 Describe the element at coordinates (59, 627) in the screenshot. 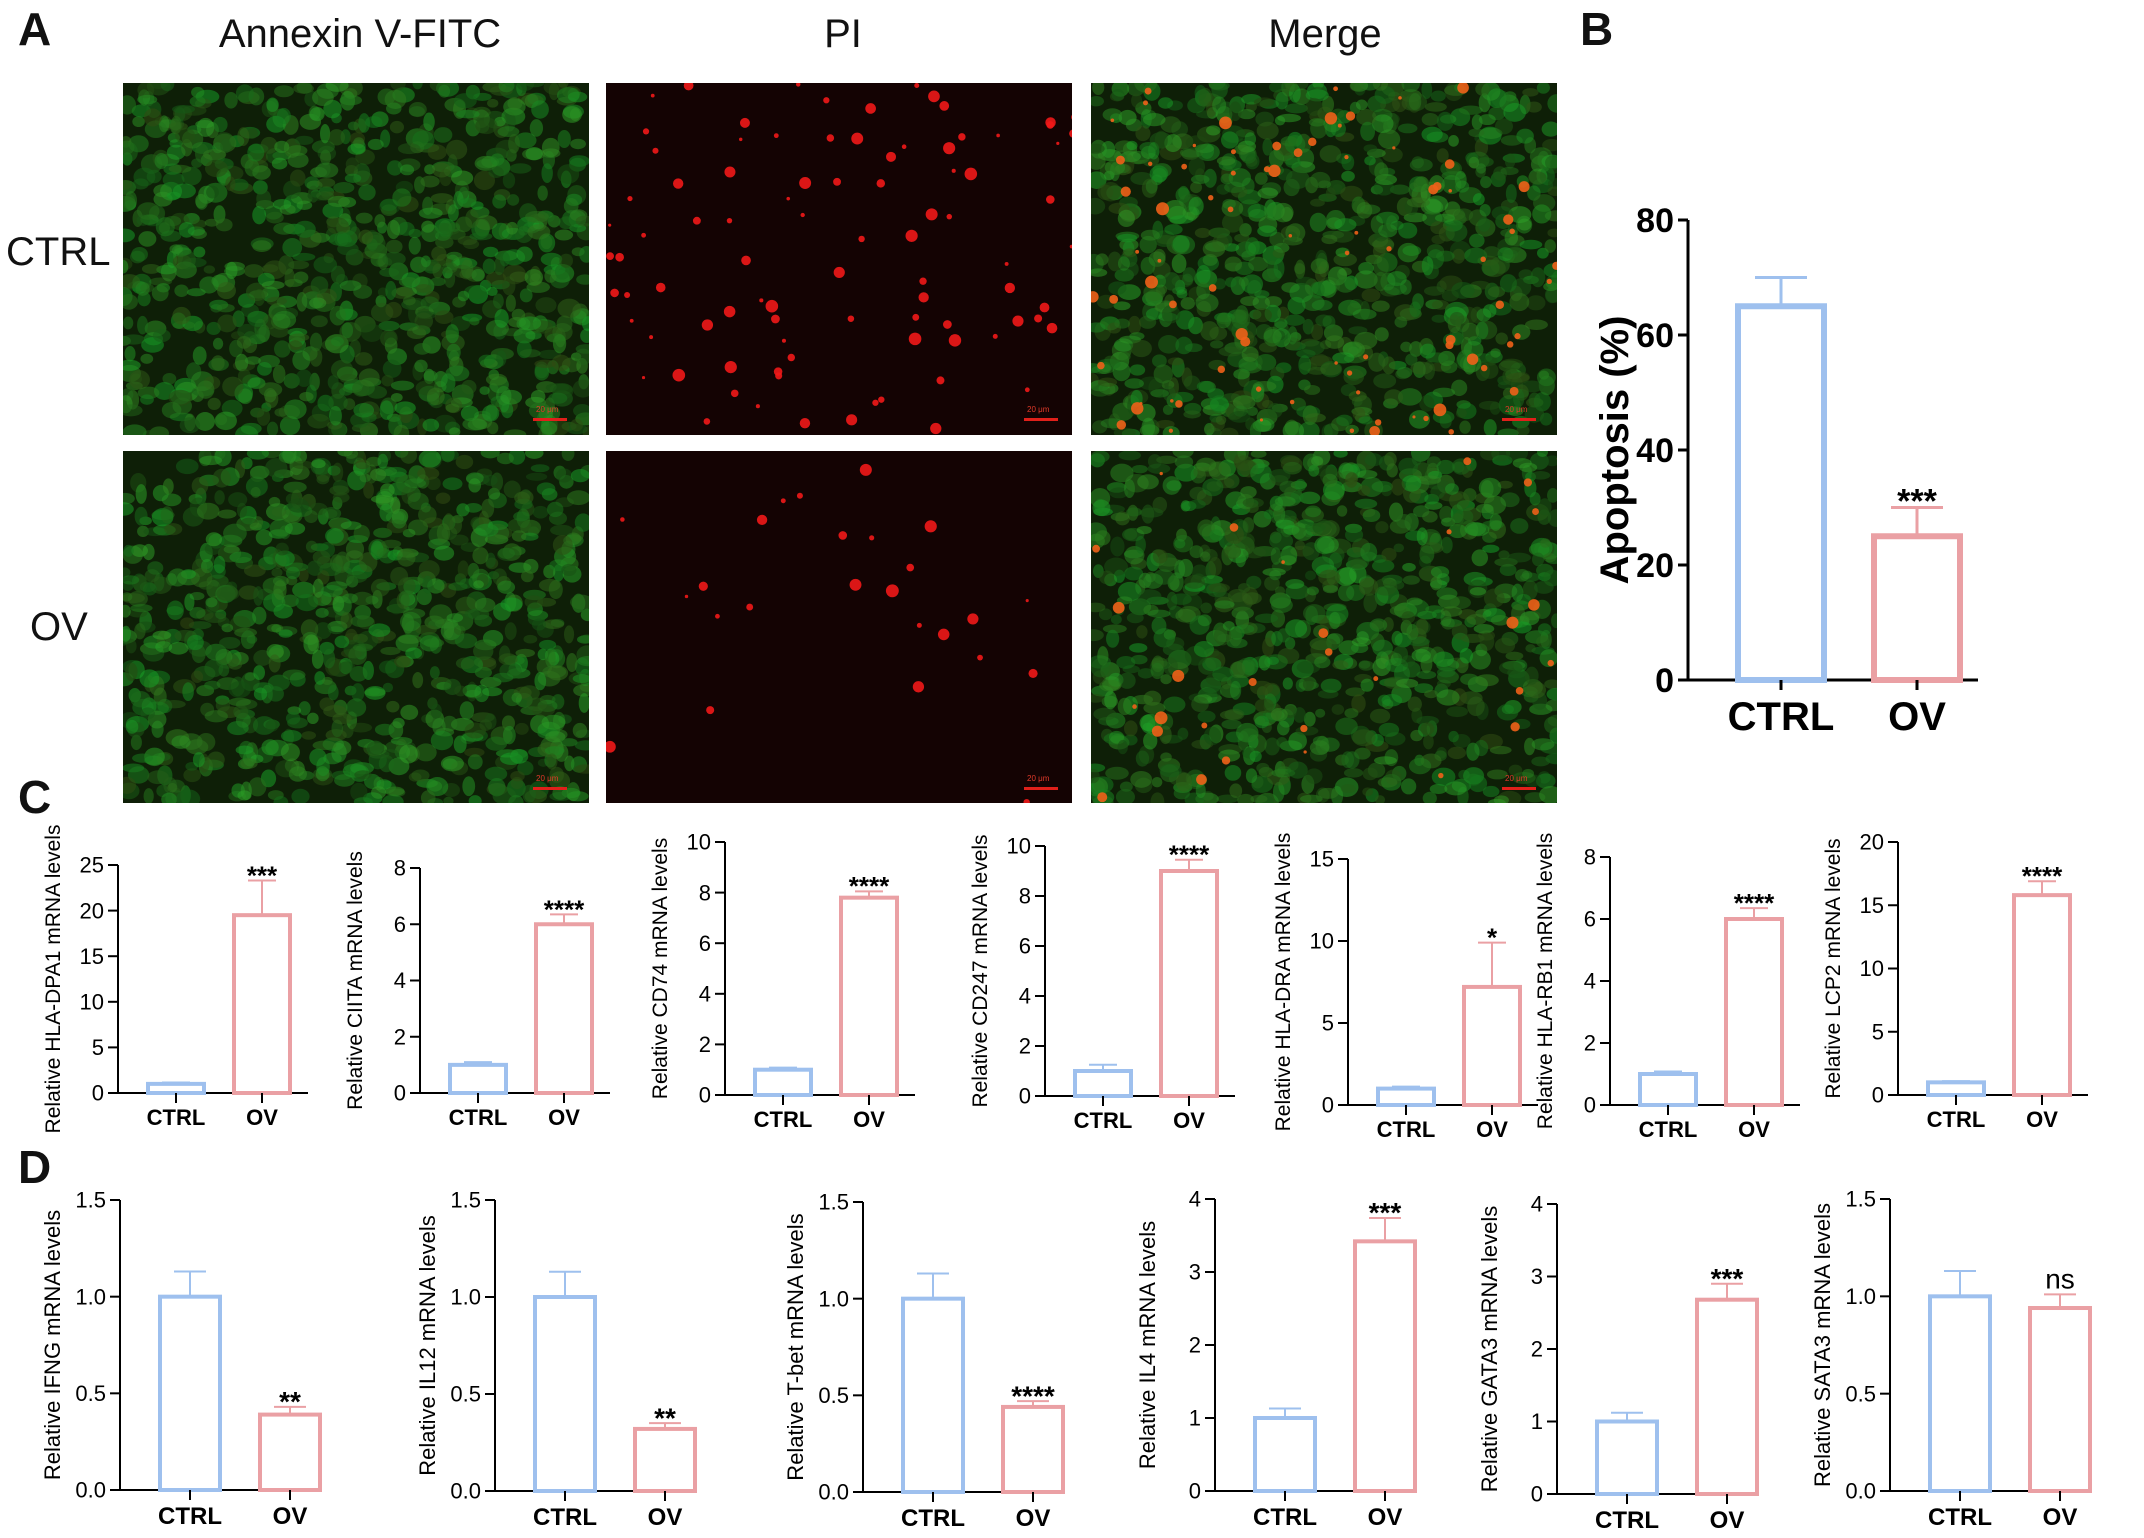

I see `row-header-ov: OV` at that location.